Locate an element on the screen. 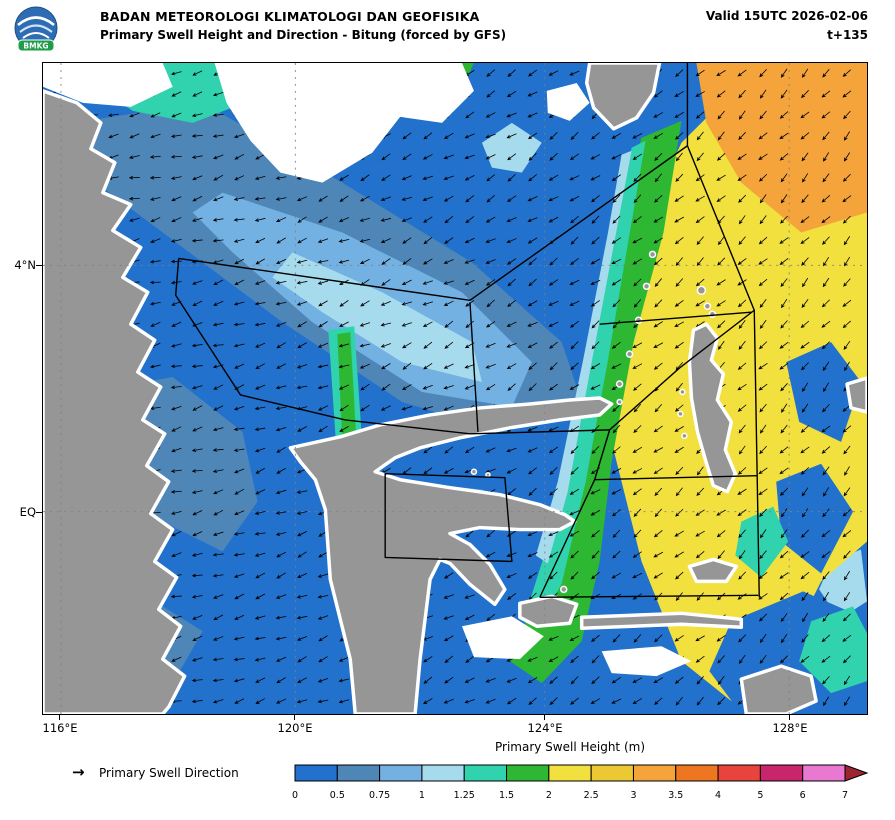 This screenshot has height=820, width=895. logo-text: BMKG is located at coordinates (35, 46).